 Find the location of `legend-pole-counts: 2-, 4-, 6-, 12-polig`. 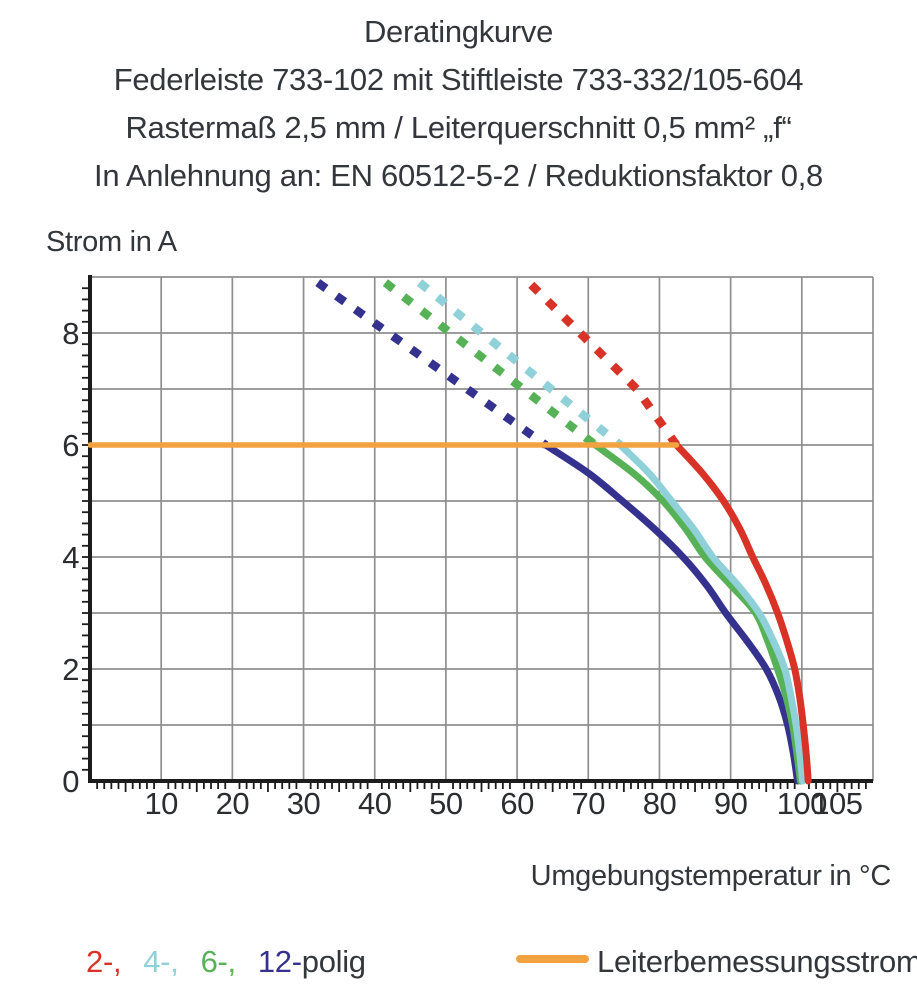

legend-pole-counts: 2-, 4-, 6-, 12-polig is located at coordinates (226, 962).